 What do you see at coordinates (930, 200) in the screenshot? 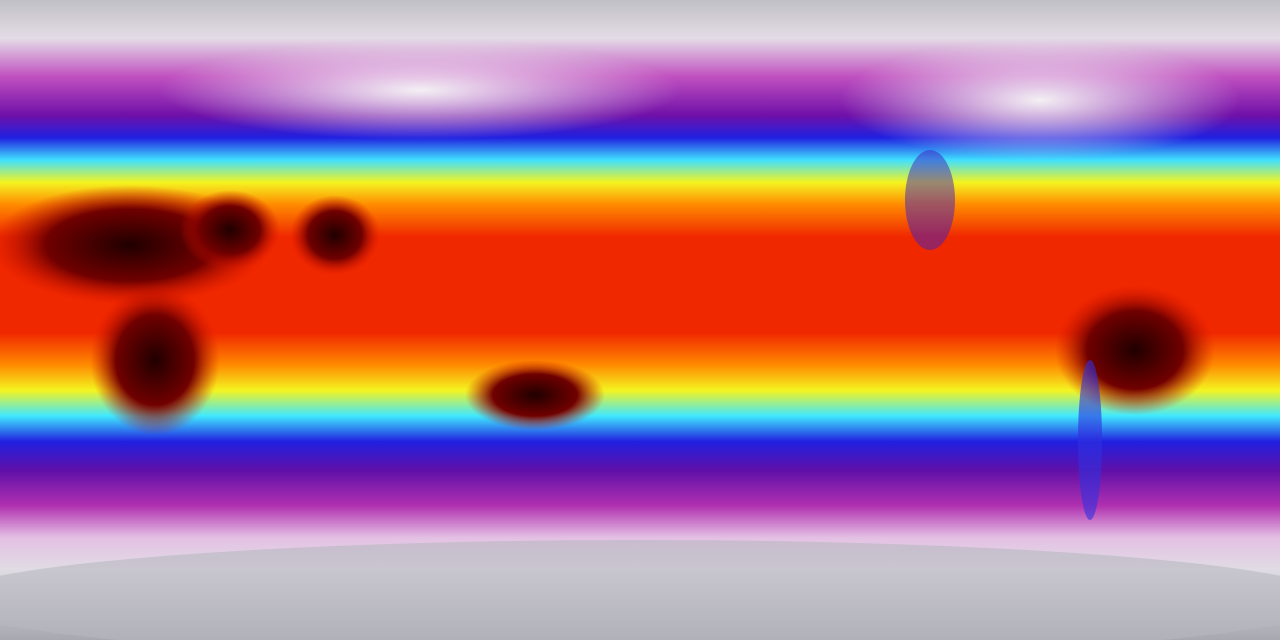
I see `rockies-cold-strip` at bounding box center [930, 200].